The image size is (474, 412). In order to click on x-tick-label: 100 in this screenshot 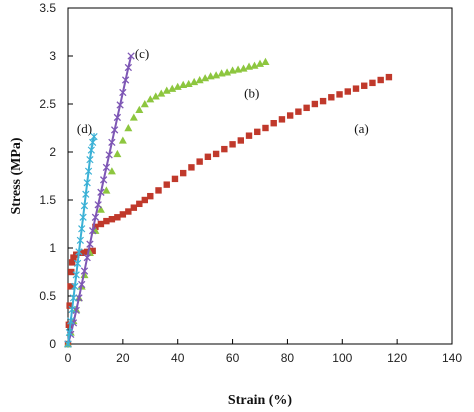, I will do `click(342, 358)`.